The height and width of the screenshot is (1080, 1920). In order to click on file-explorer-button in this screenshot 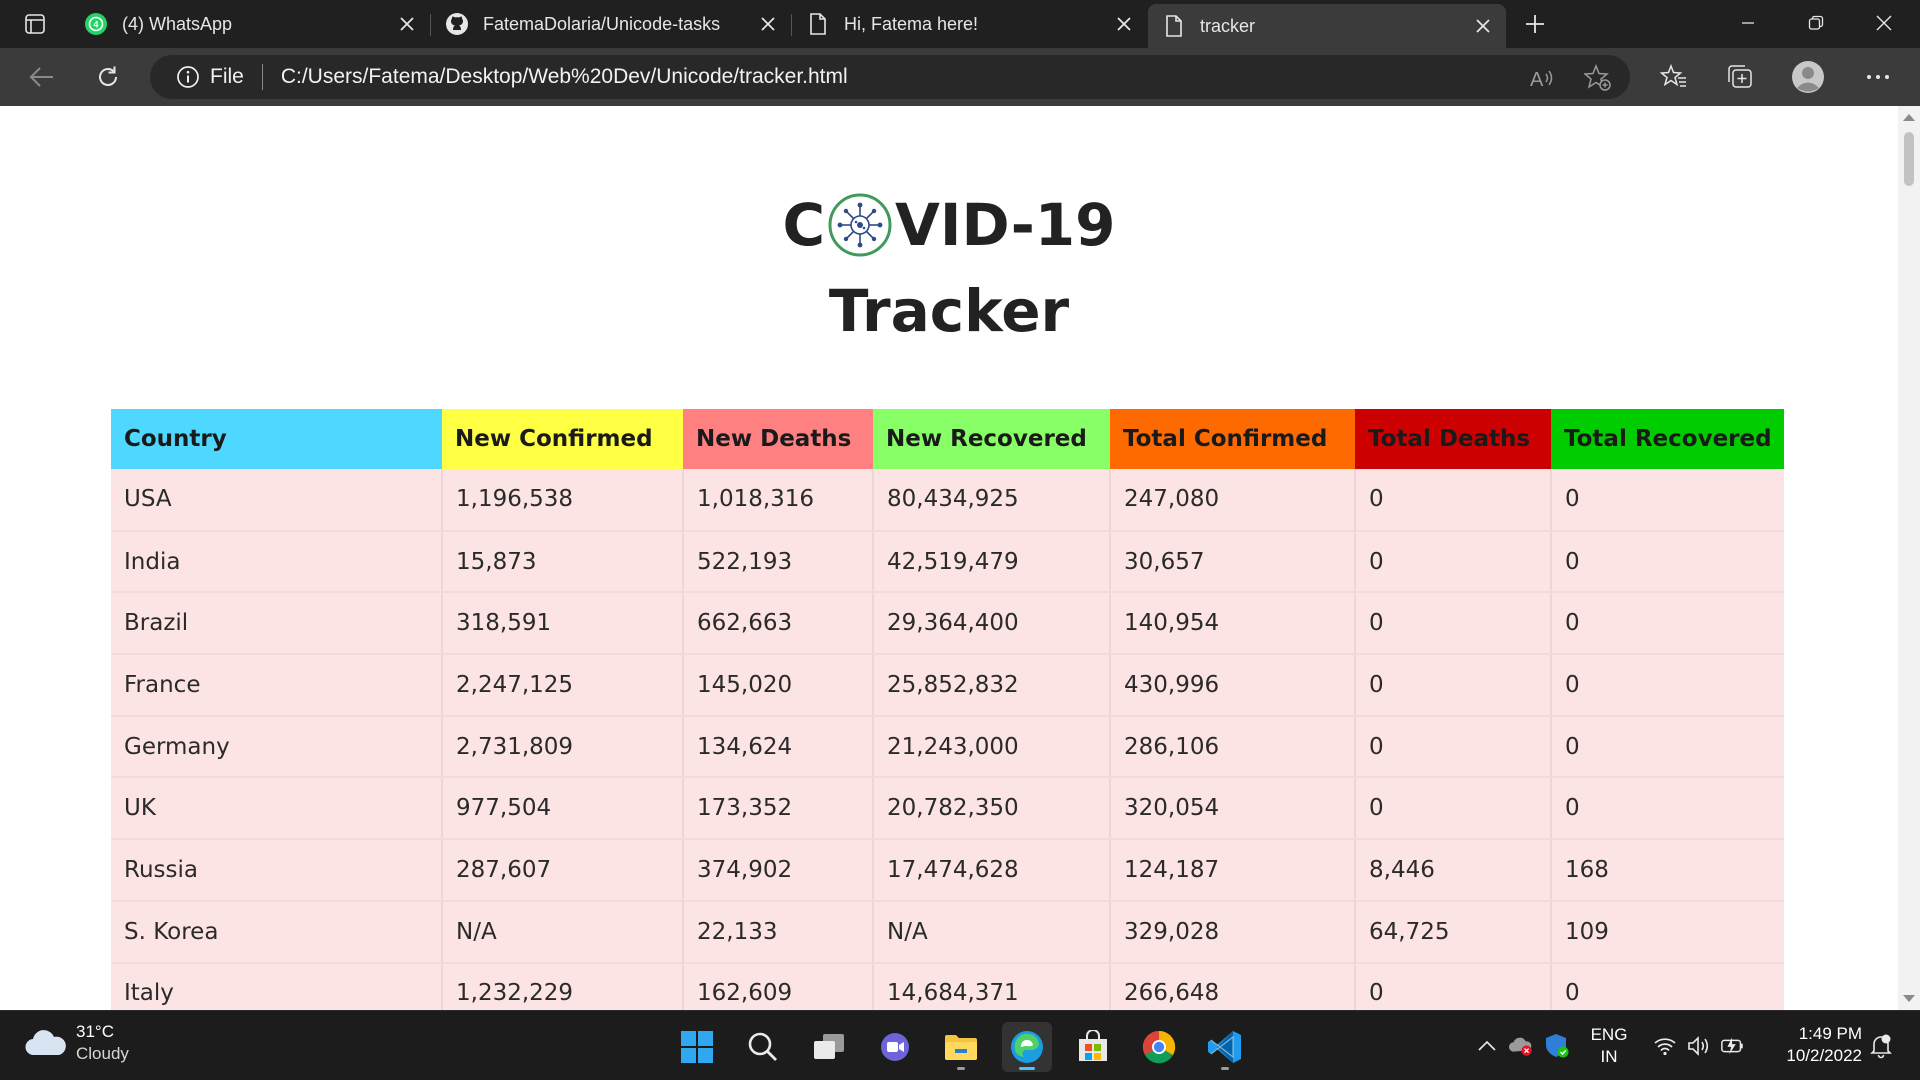, I will do `click(961, 1047)`.